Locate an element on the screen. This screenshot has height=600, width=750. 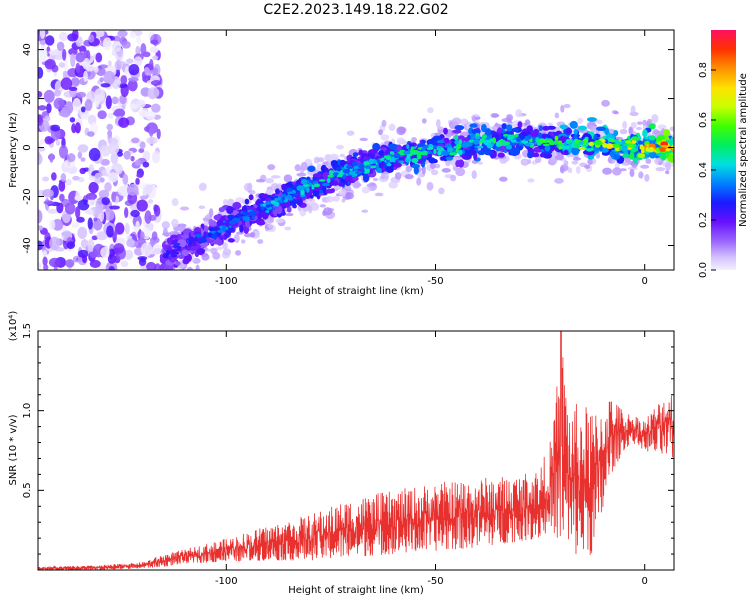
snr-ytick-label: 1.5 is located at coordinates (27, 331).